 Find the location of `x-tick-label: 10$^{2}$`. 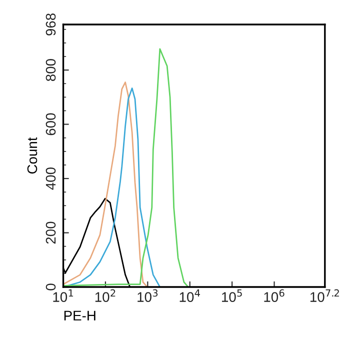

x-tick-label: 10$^{2}$ is located at coordinates (105, 295).